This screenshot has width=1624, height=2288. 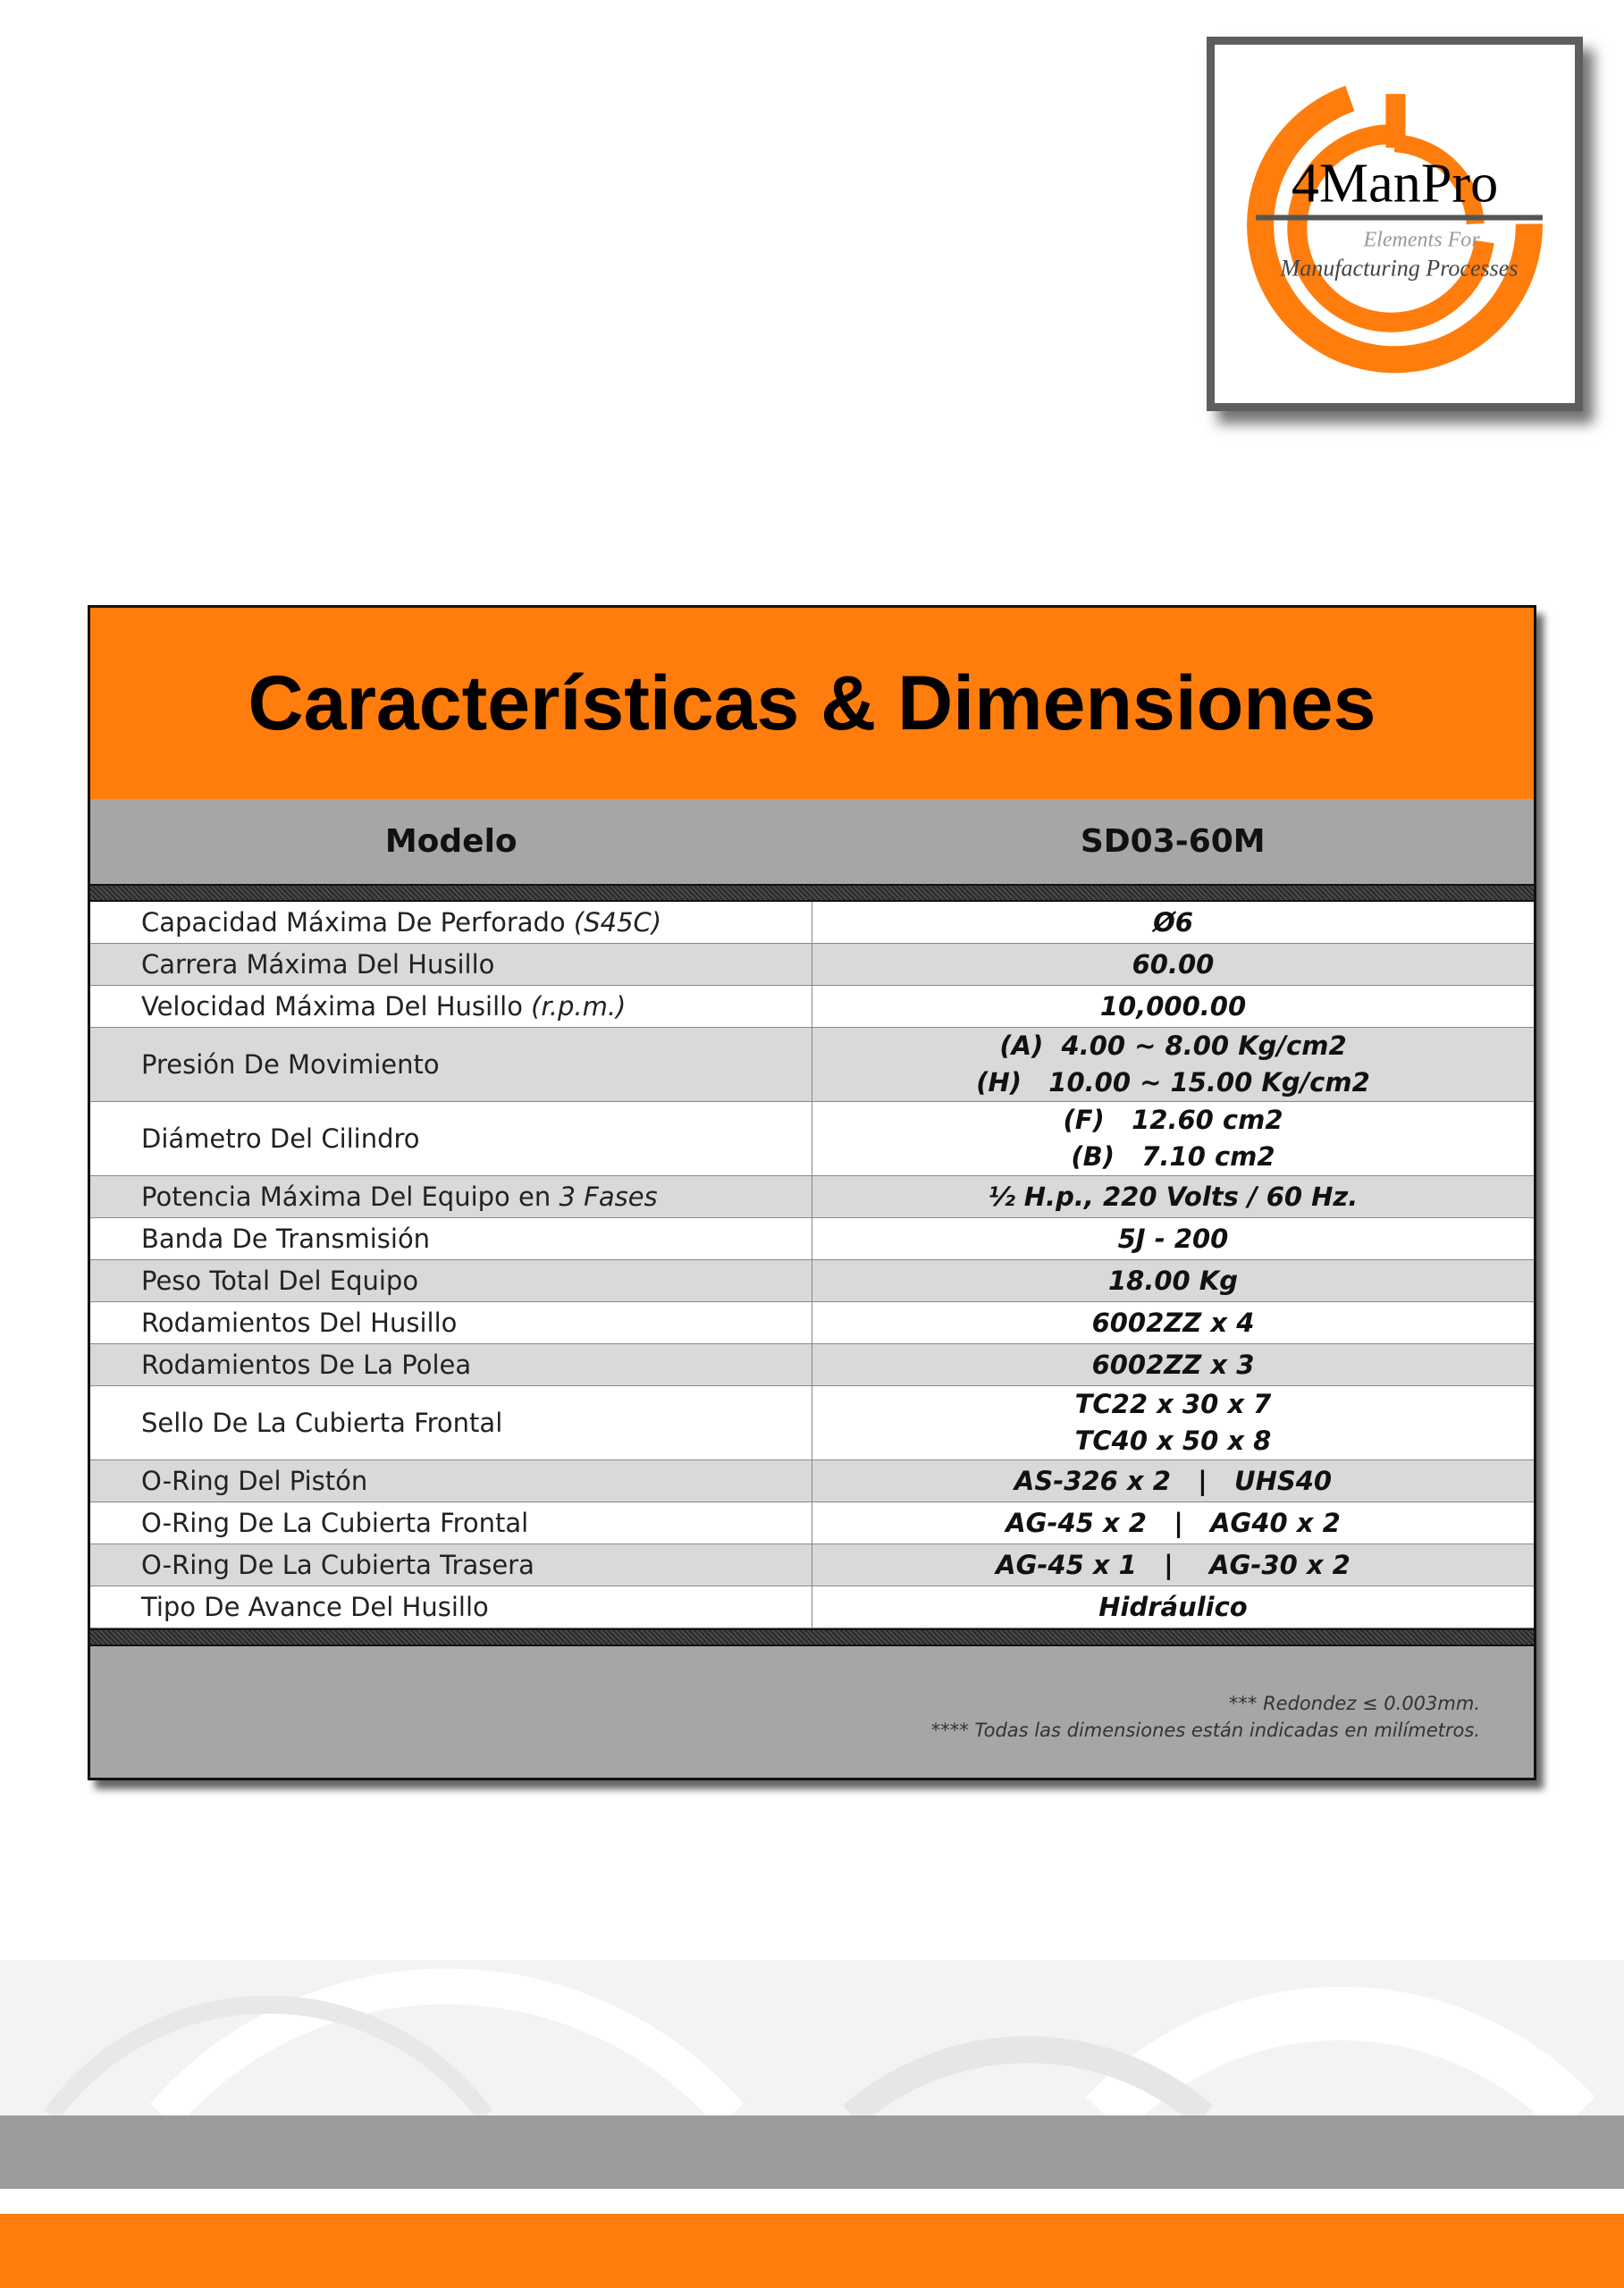 What do you see at coordinates (286, 1239) in the screenshot?
I see `label-text: Banda De Transmisión` at bounding box center [286, 1239].